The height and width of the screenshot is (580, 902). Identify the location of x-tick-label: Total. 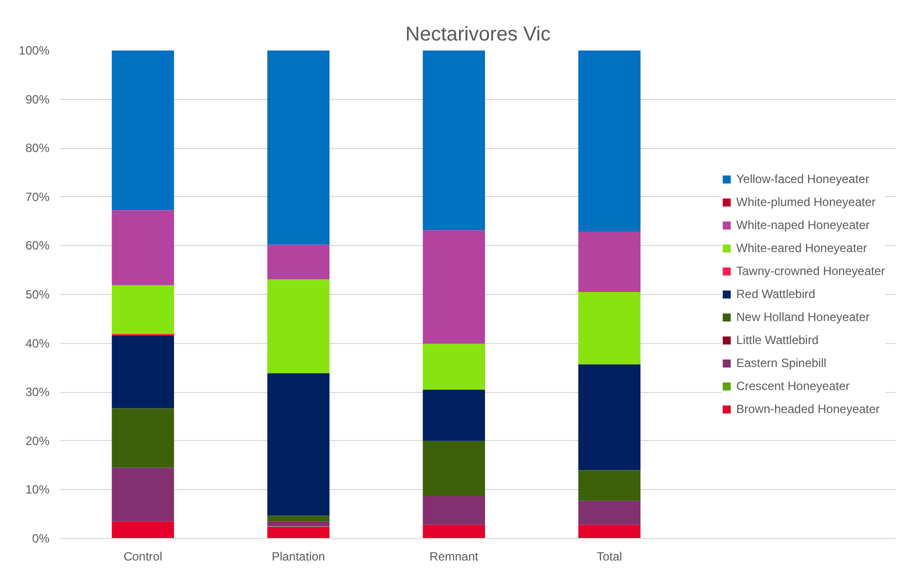
(609, 557).